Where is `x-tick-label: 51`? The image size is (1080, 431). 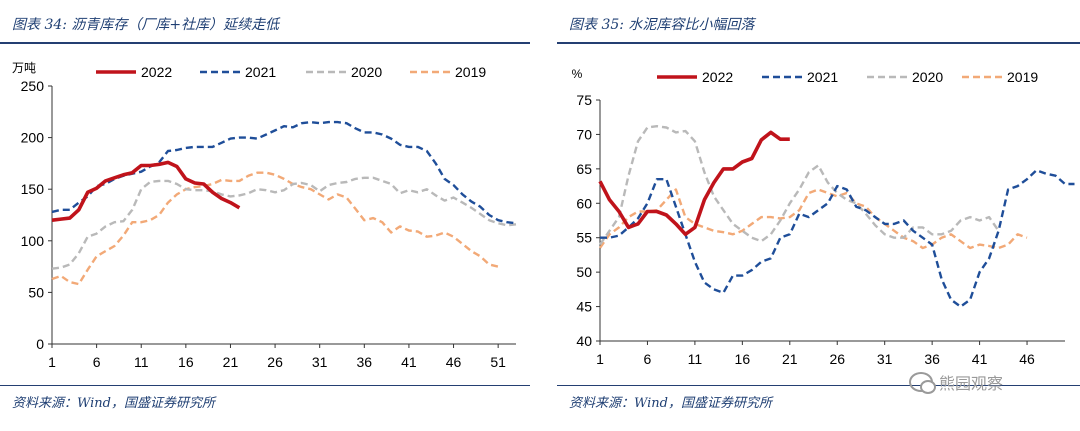
x-tick-label: 51 is located at coordinates (498, 362).